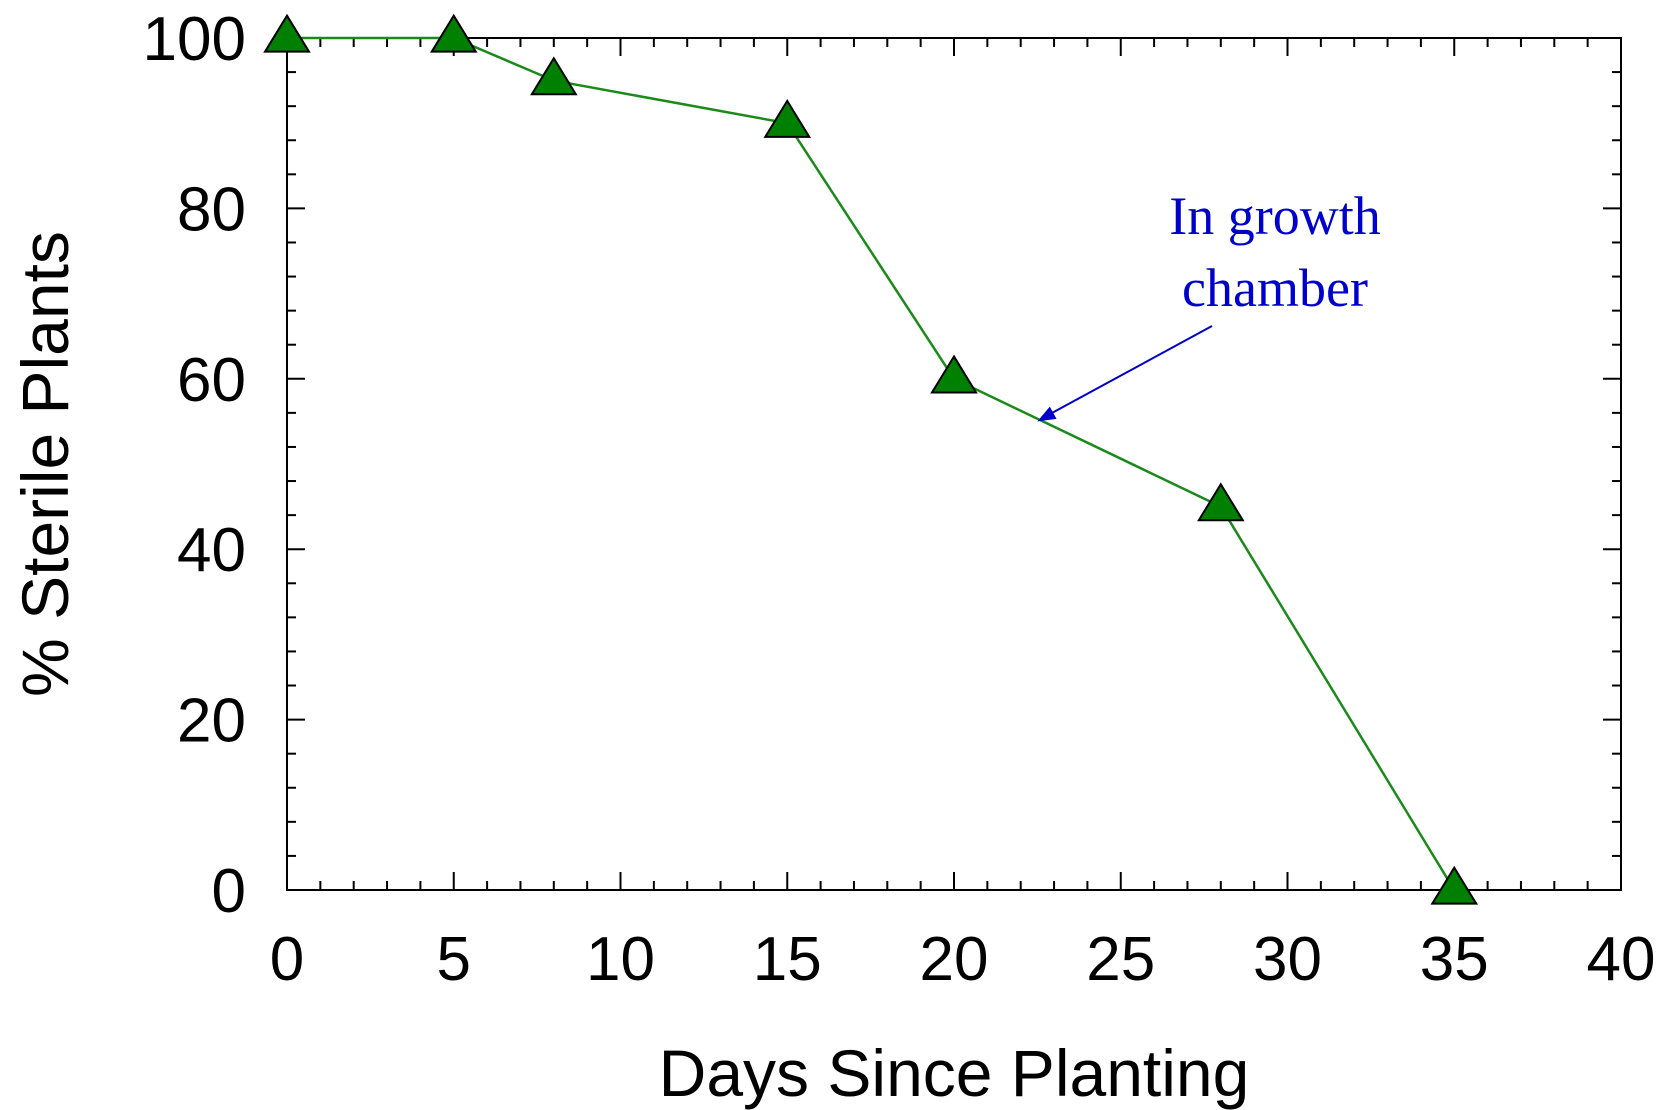  What do you see at coordinates (954, 959) in the screenshot?
I see `x-tick-label: 20` at bounding box center [954, 959].